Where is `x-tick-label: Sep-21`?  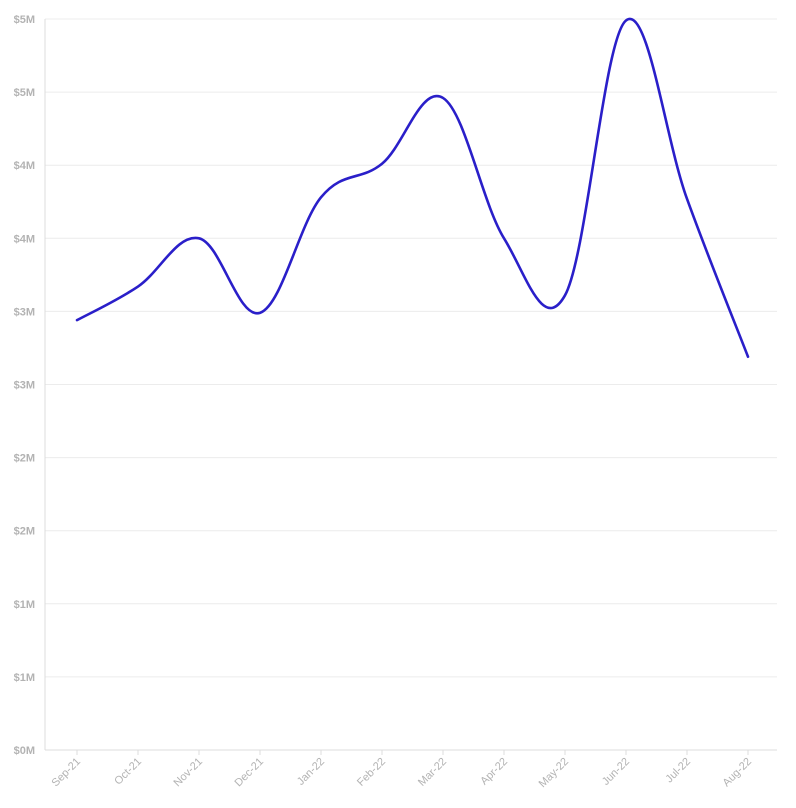 x-tick-label: Sep-21 is located at coordinates (67, 773).